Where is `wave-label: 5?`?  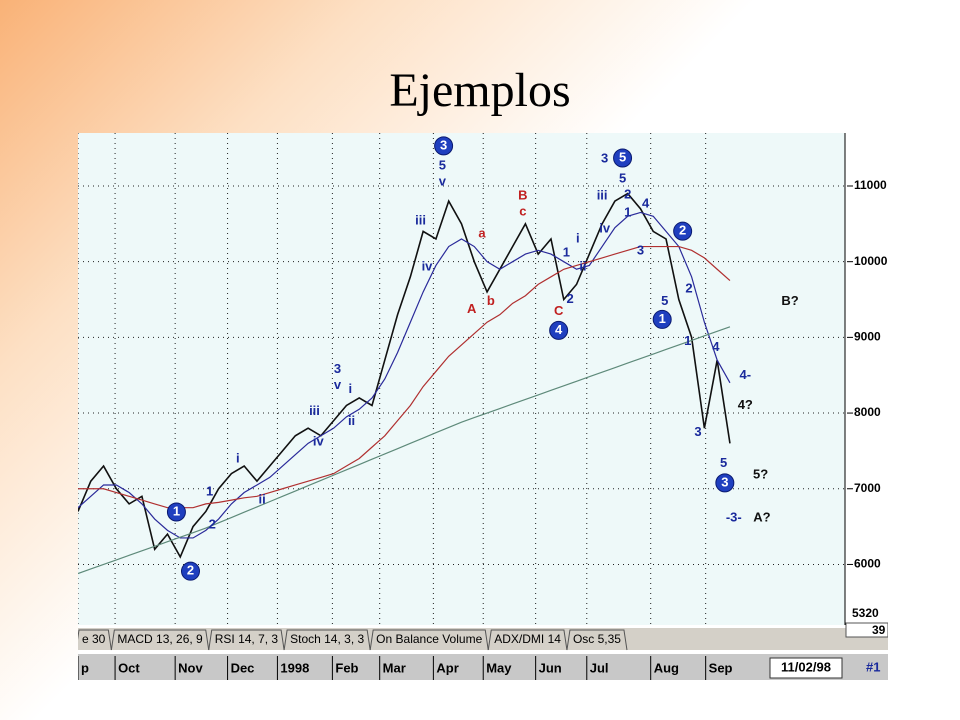
wave-label: 5? is located at coordinates (760, 473).